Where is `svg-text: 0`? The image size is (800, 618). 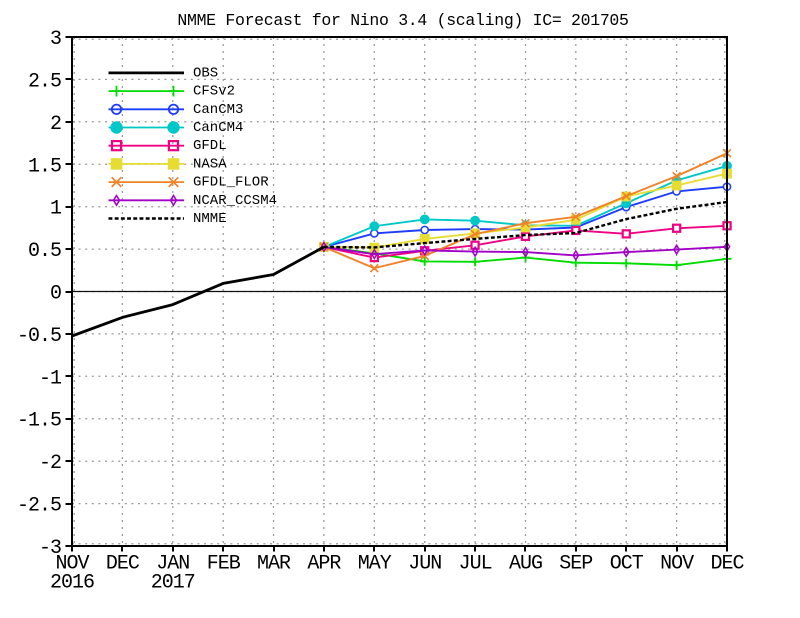
svg-text: 0 is located at coordinates (55, 294).